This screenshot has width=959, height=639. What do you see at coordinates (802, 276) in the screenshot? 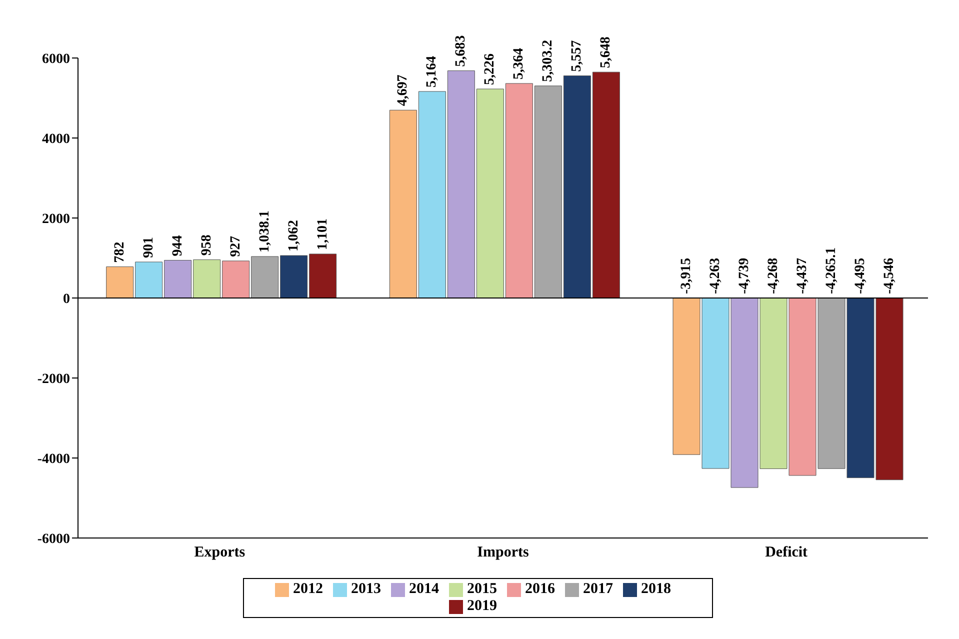
I see `data-label: -4,437` at bounding box center [802, 276].